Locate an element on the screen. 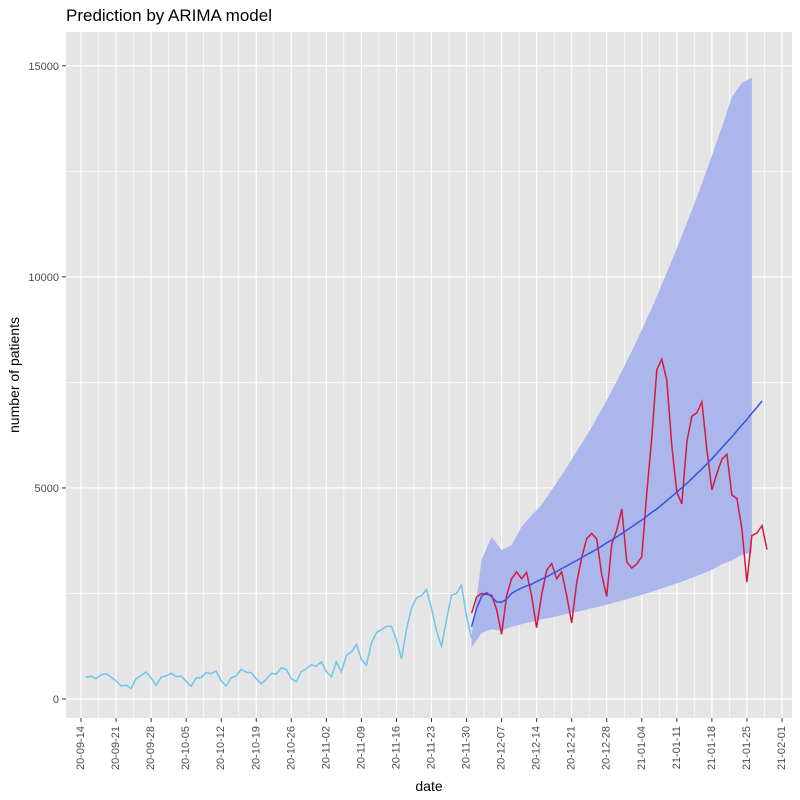  x-axis-title: date is located at coordinates (428, 786).